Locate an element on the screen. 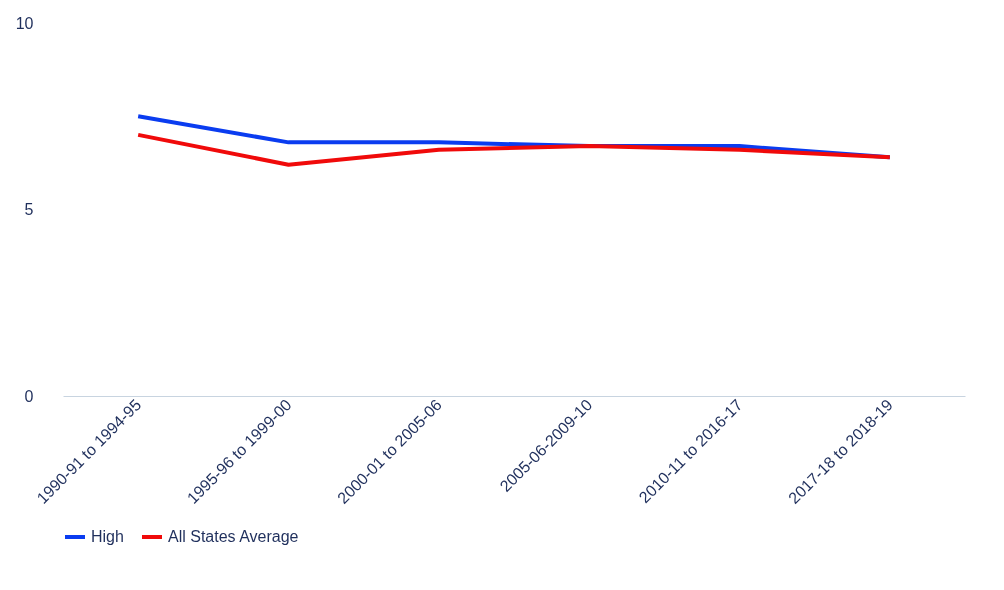 The width and height of the screenshot is (1004, 590). y-tick-label: 0 is located at coordinates (29, 396).